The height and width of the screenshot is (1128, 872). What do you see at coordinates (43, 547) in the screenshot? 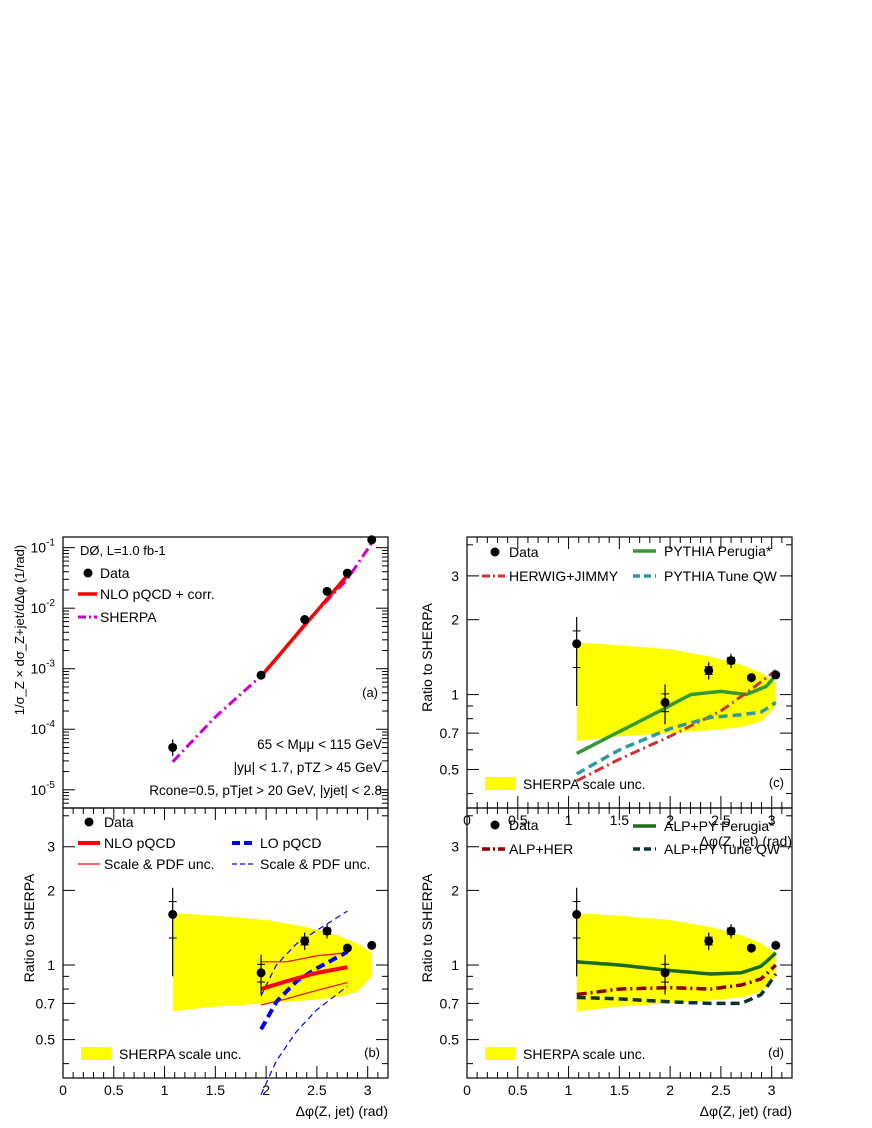
I see `y-tick-label: 10⁻¹` at bounding box center [43, 547].